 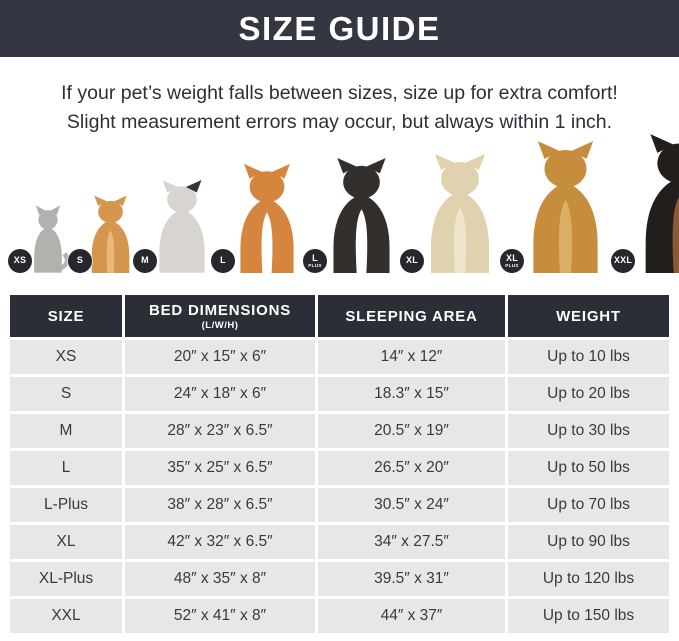 I want to click on size-badge-m: M, so click(x=145, y=261).